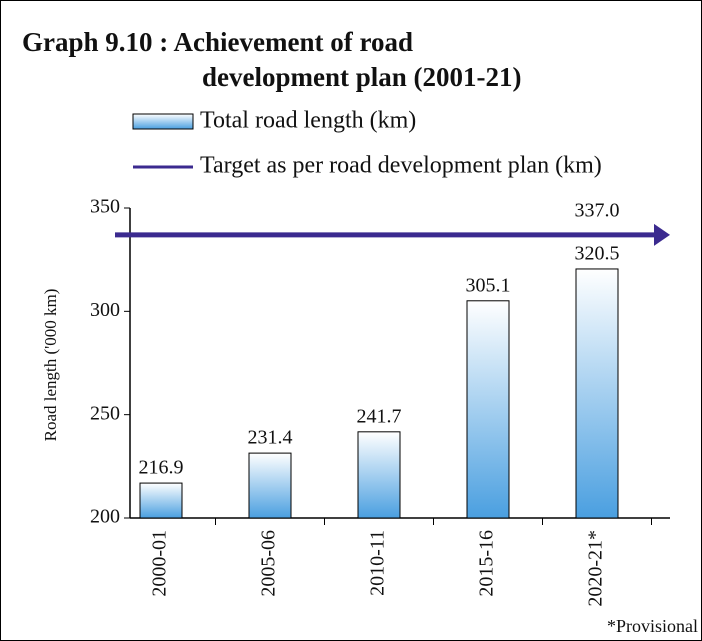 This screenshot has width=702, height=641. Describe the element at coordinates (662, 234) in the screenshot. I see `target-arrow` at that location.